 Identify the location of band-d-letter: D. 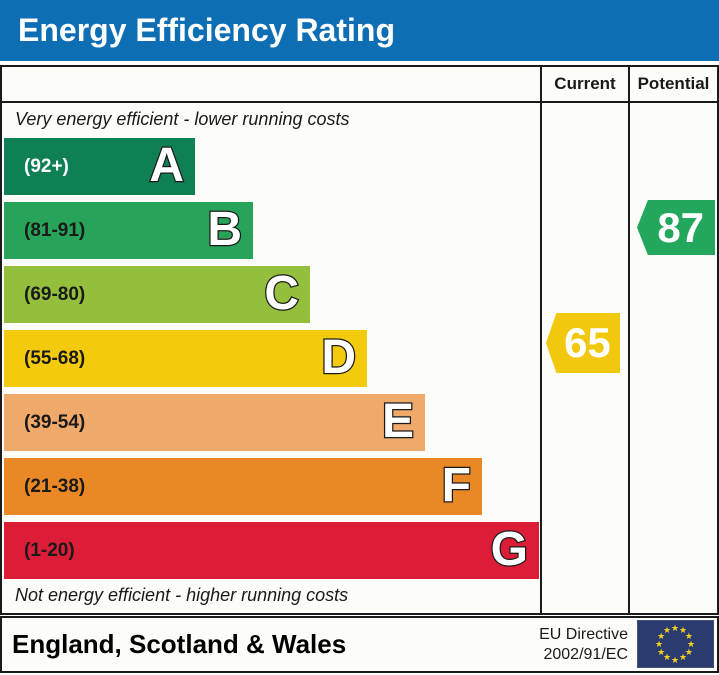
(338, 358).